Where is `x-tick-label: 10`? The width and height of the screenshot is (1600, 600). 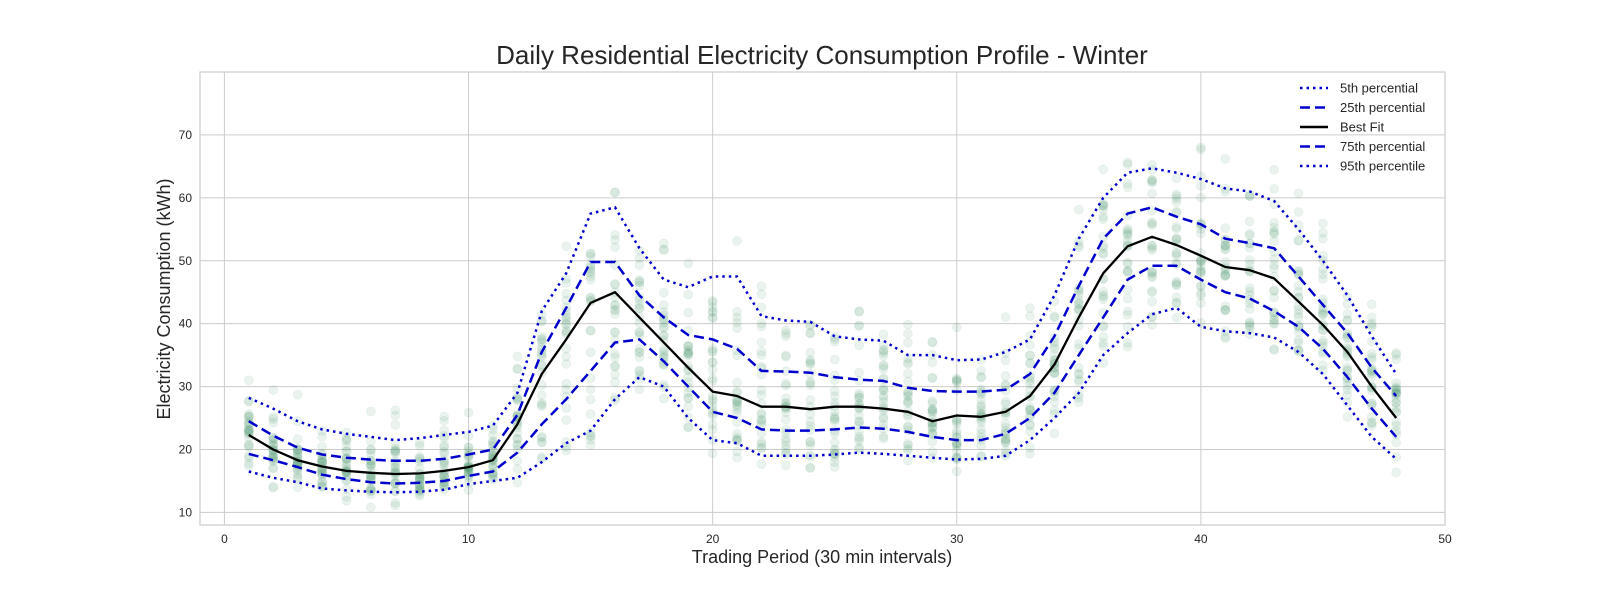 x-tick-label: 10 is located at coordinates (469, 539).